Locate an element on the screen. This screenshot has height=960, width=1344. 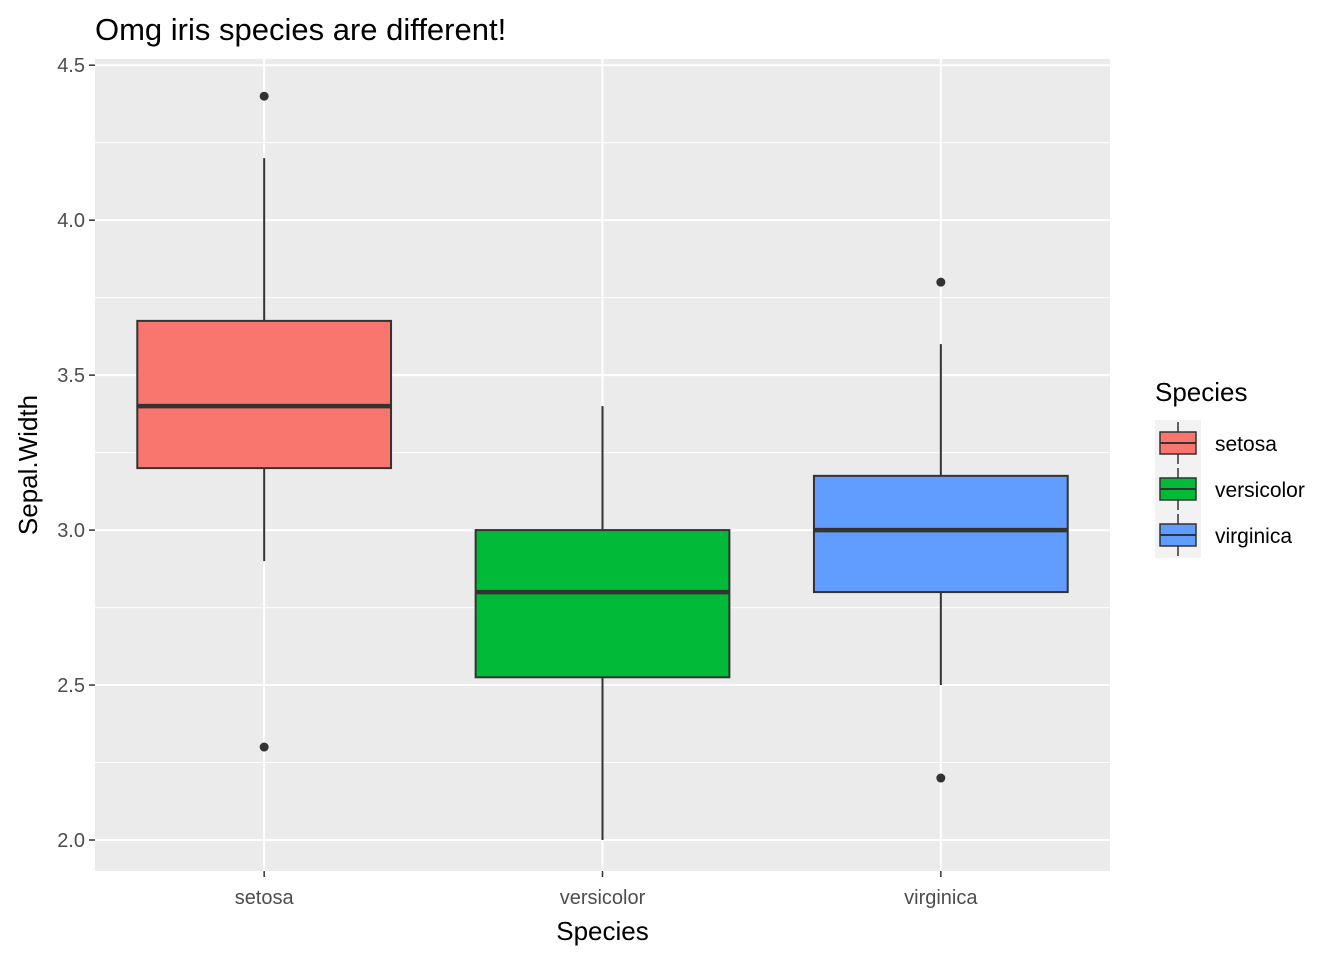
legend-item-setosa: setosa is located at coordinates (1216, 443).